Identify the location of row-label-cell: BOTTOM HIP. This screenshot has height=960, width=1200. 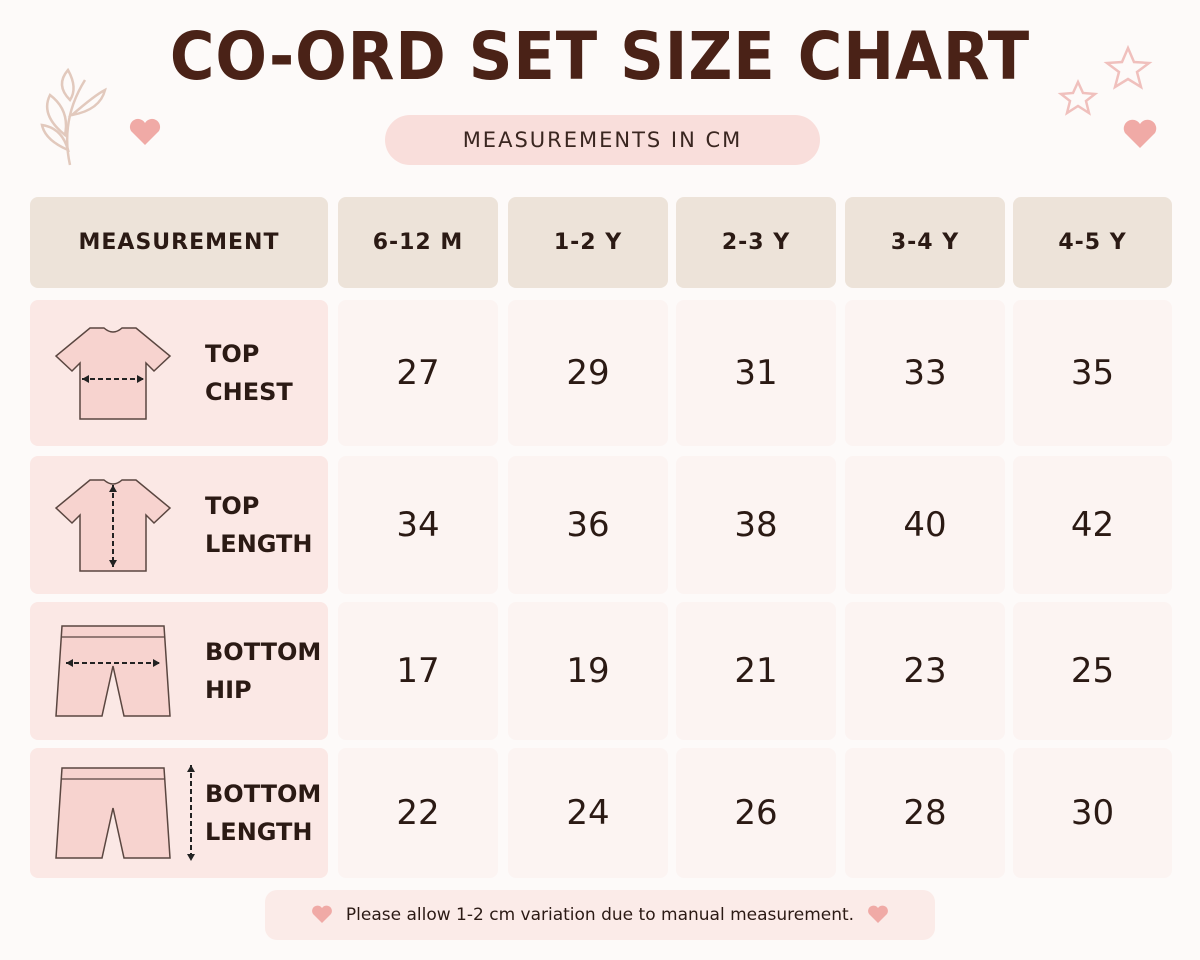
(179, 671).